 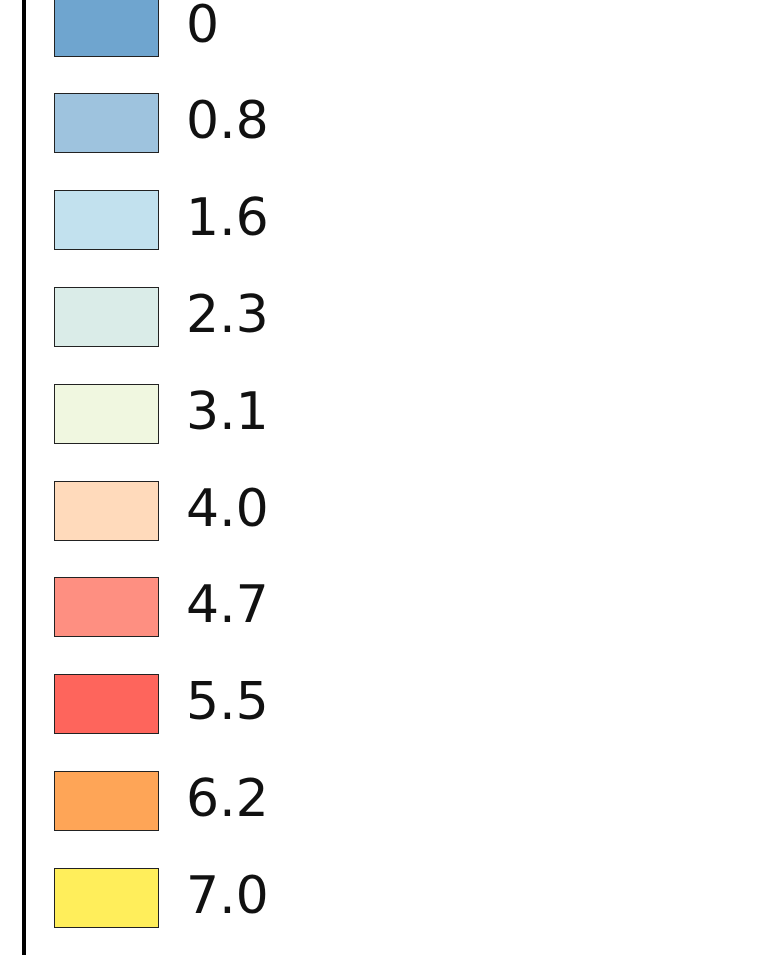 I want to click on legend-label: 4.0, so click(x=227, y=509).